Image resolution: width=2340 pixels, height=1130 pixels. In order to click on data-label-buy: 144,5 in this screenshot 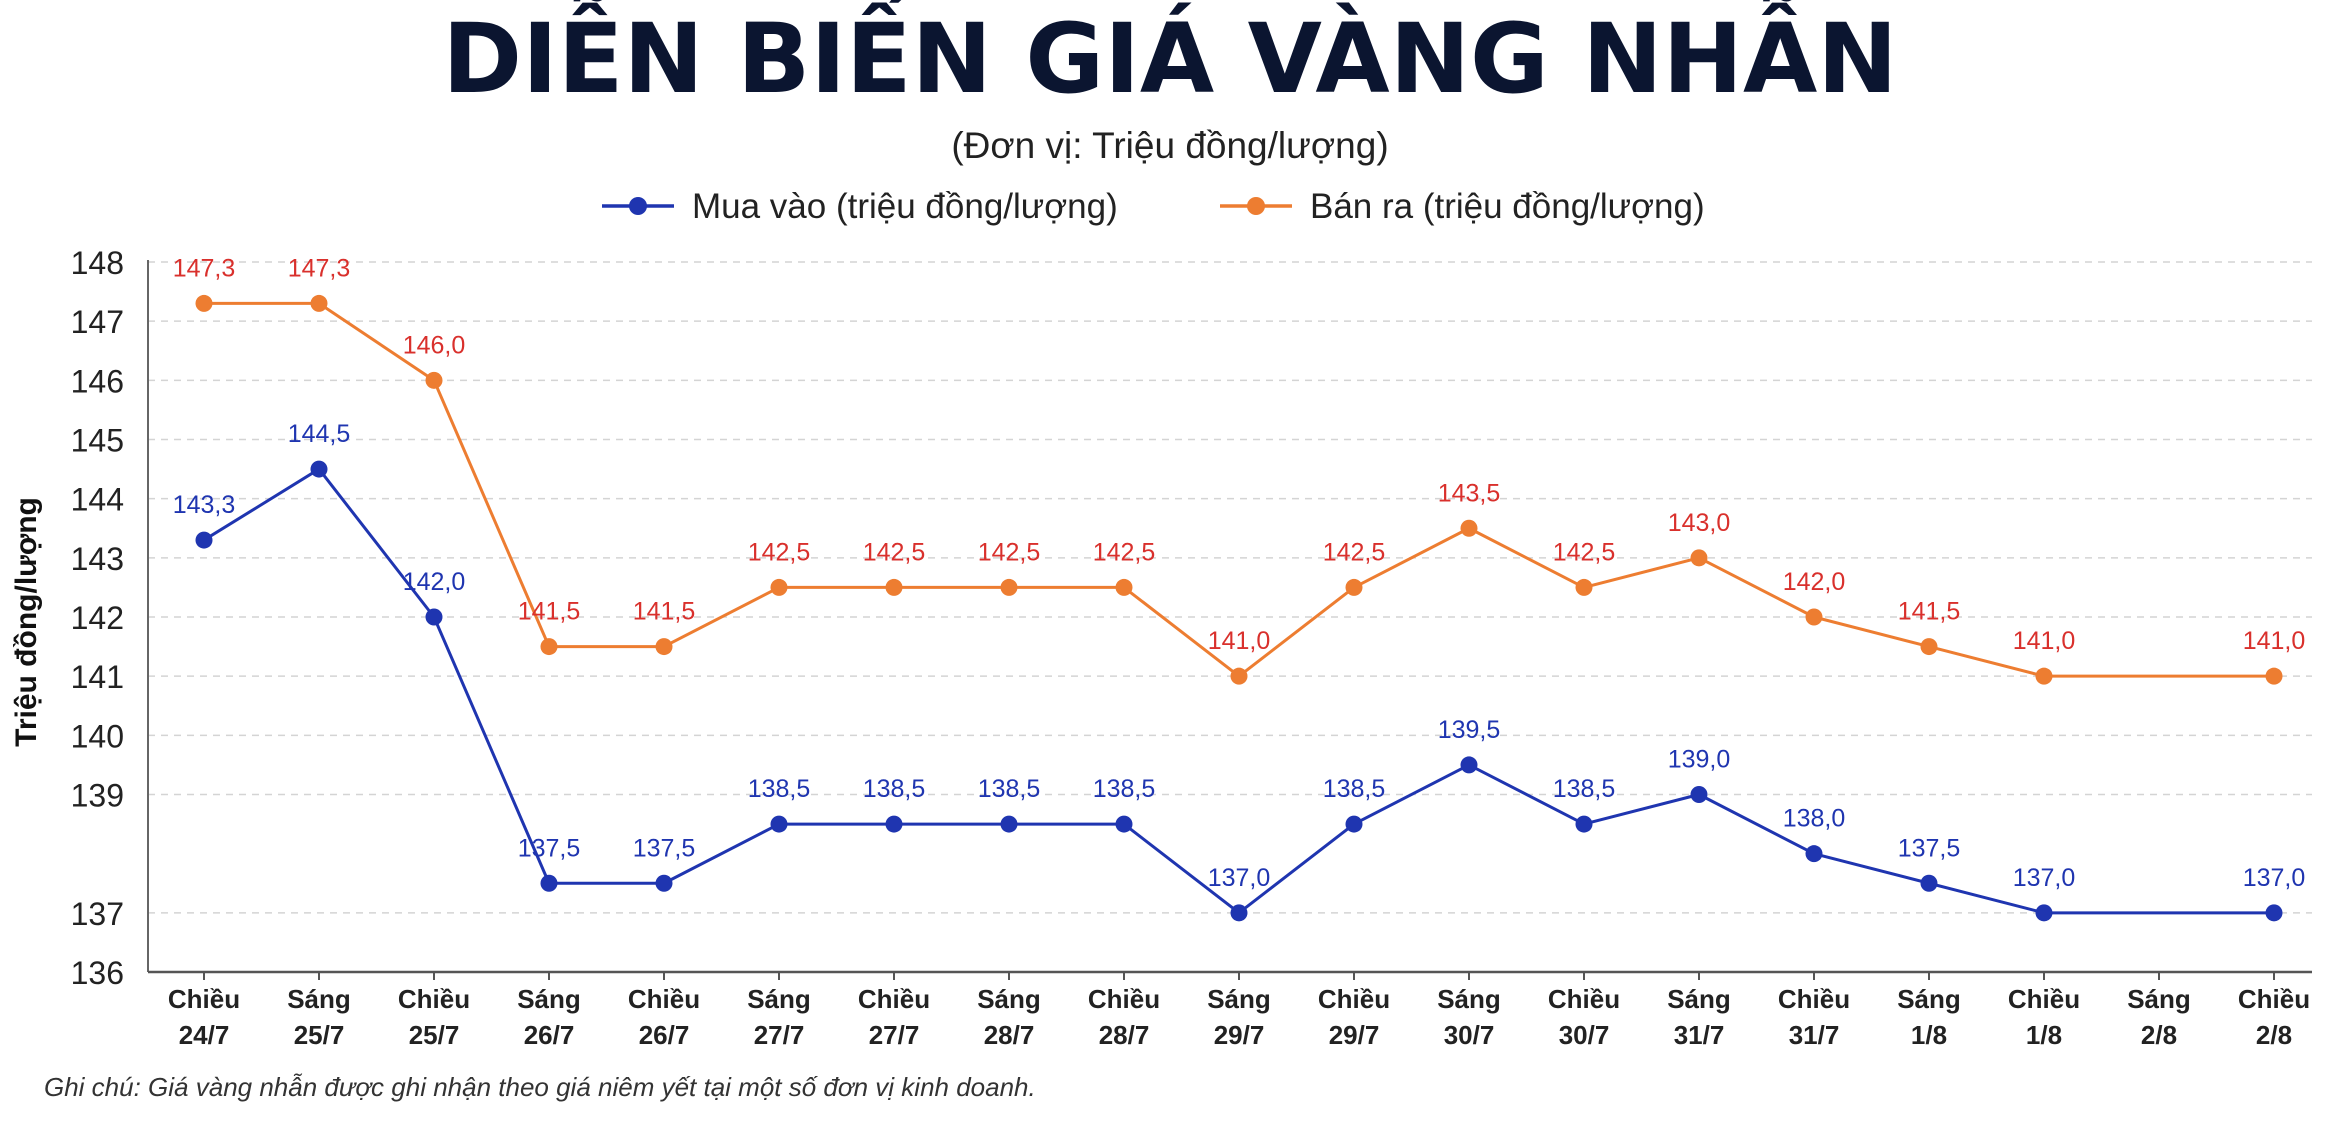, I will do `click(319, 434)`.